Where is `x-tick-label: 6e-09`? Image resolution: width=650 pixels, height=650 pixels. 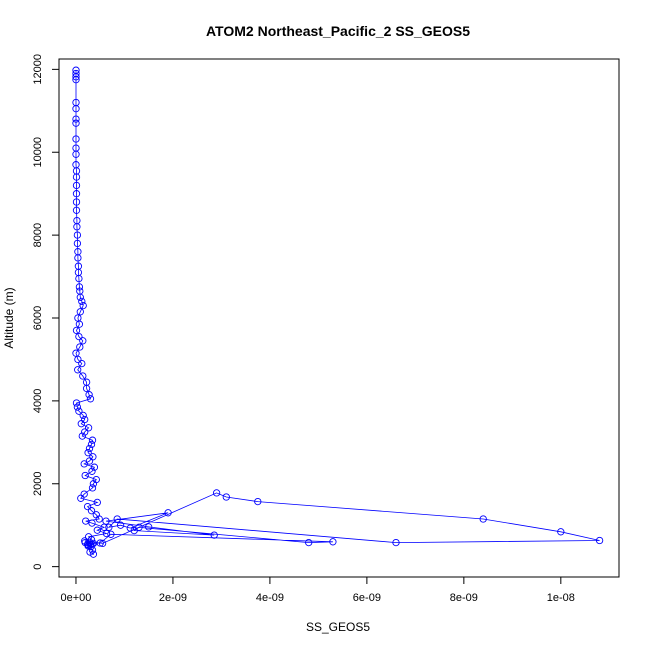 x-tick-label: 6e-09 is located at coordinates (367, 598).